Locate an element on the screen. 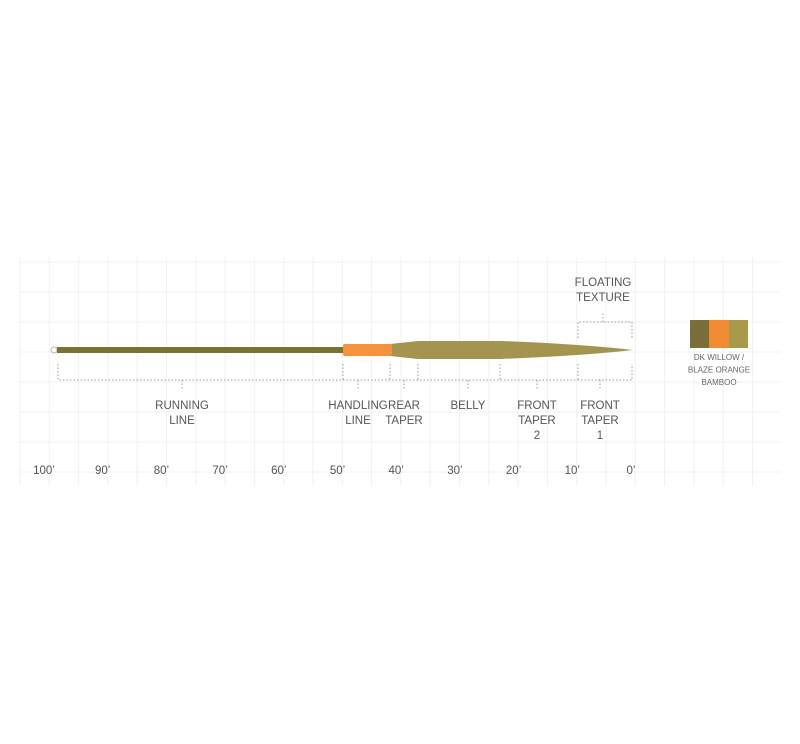 The height and width of the screenshot is (744, 800). section-brackets is located at coordinates (345, 377).